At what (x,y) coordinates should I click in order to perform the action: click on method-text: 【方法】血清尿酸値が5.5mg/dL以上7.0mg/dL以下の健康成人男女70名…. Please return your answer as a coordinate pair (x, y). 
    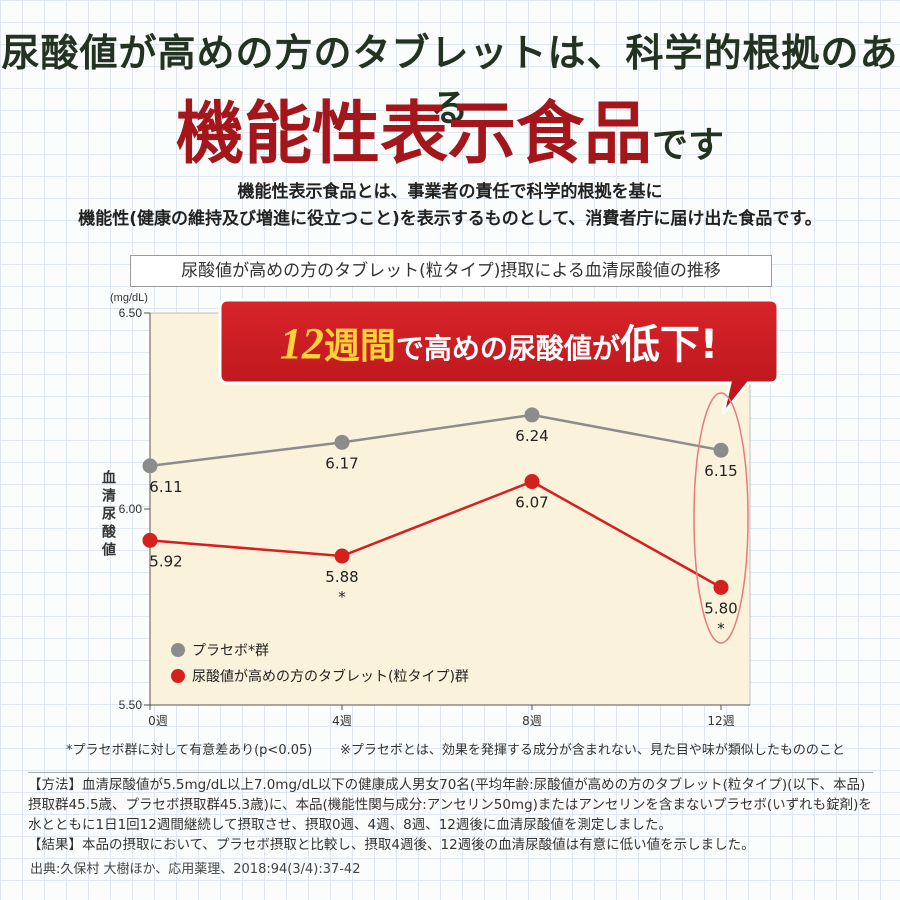
    Looking at the image, I should click on (450, 805).